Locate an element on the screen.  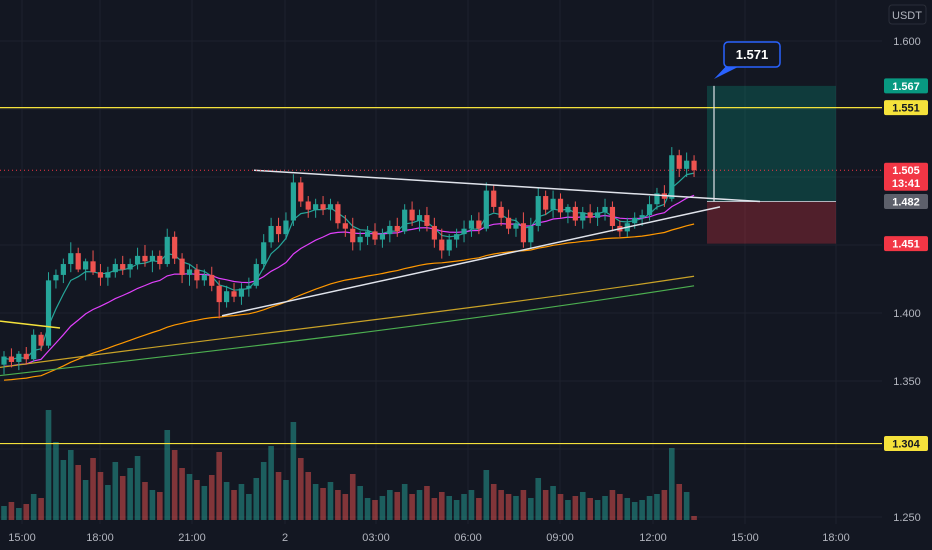
resistance-trendline is located at coordinates (507, 186).